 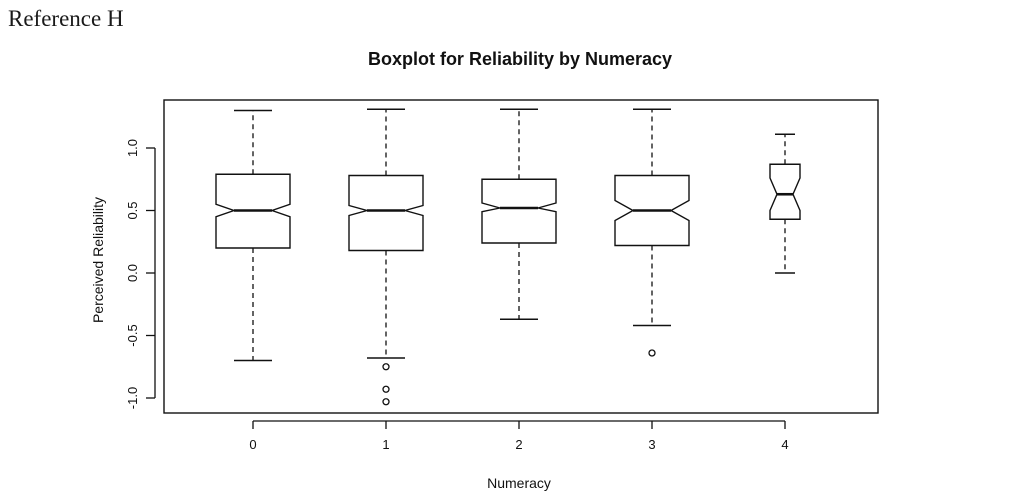 What do you see at coordinates (519, 436) in the screenshot?
I see `x-axis: 0 1 2 3 4` at bounding box center [519, 436].